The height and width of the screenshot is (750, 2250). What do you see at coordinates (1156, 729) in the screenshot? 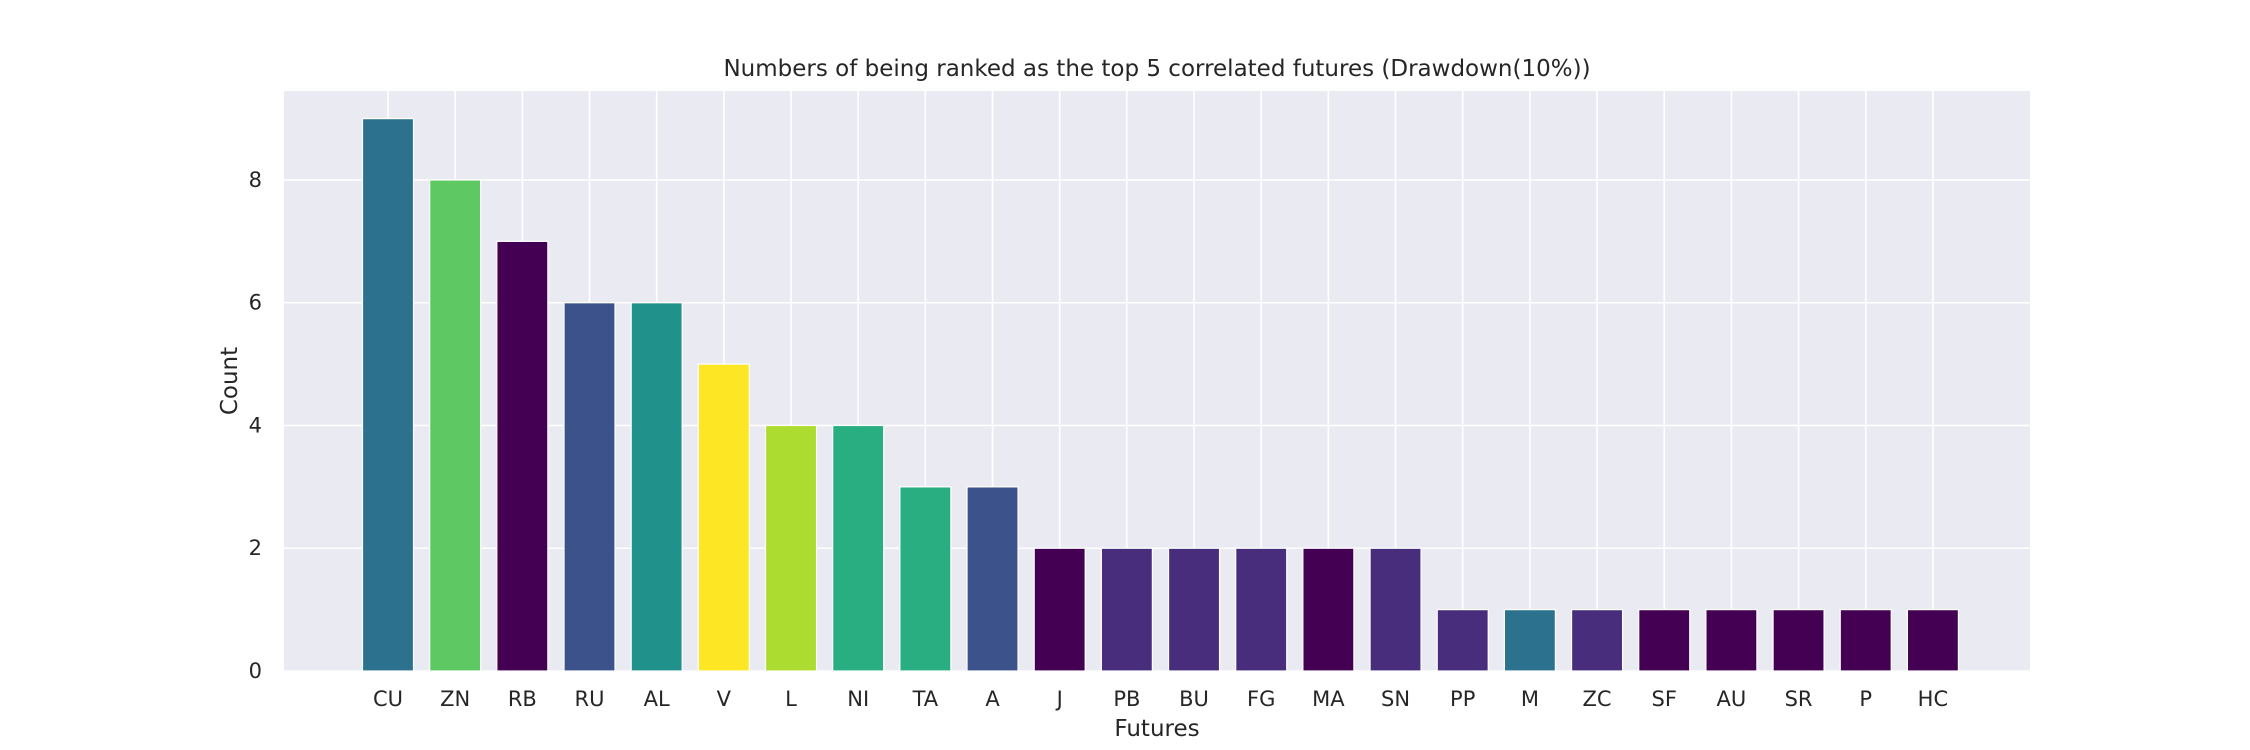
I see `x-axis-label: Futures` at bounding box center [1156, 729].